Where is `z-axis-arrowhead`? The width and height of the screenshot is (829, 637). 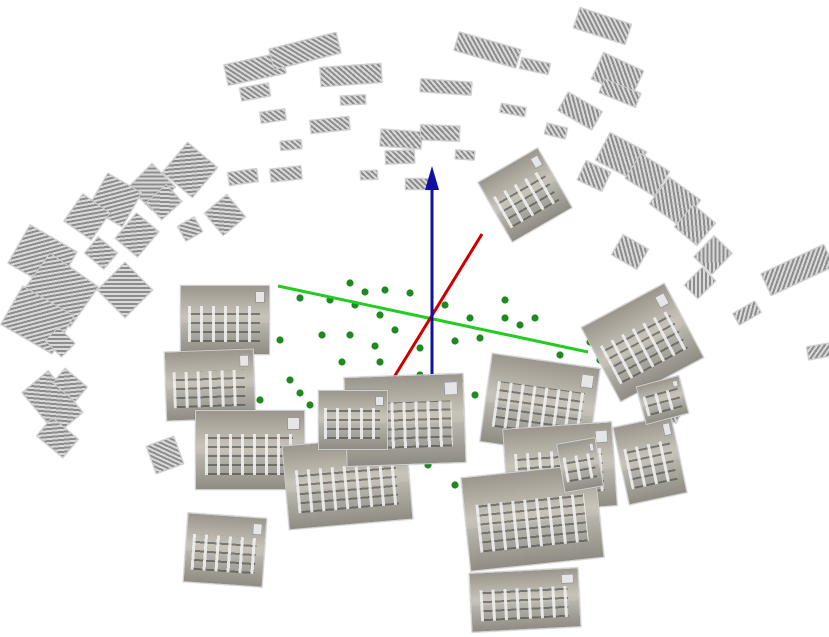 z-axis-arrowhead is located at coordinates (432, 178).